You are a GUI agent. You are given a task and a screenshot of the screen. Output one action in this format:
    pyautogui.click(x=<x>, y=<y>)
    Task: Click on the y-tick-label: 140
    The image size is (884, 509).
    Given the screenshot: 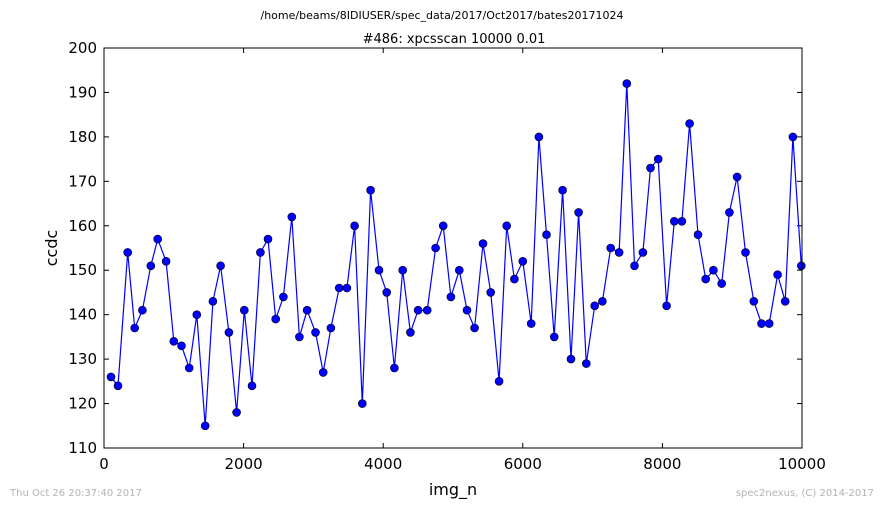 What is the action you would take?
    pyautogui.click(x=82, y=315)
    